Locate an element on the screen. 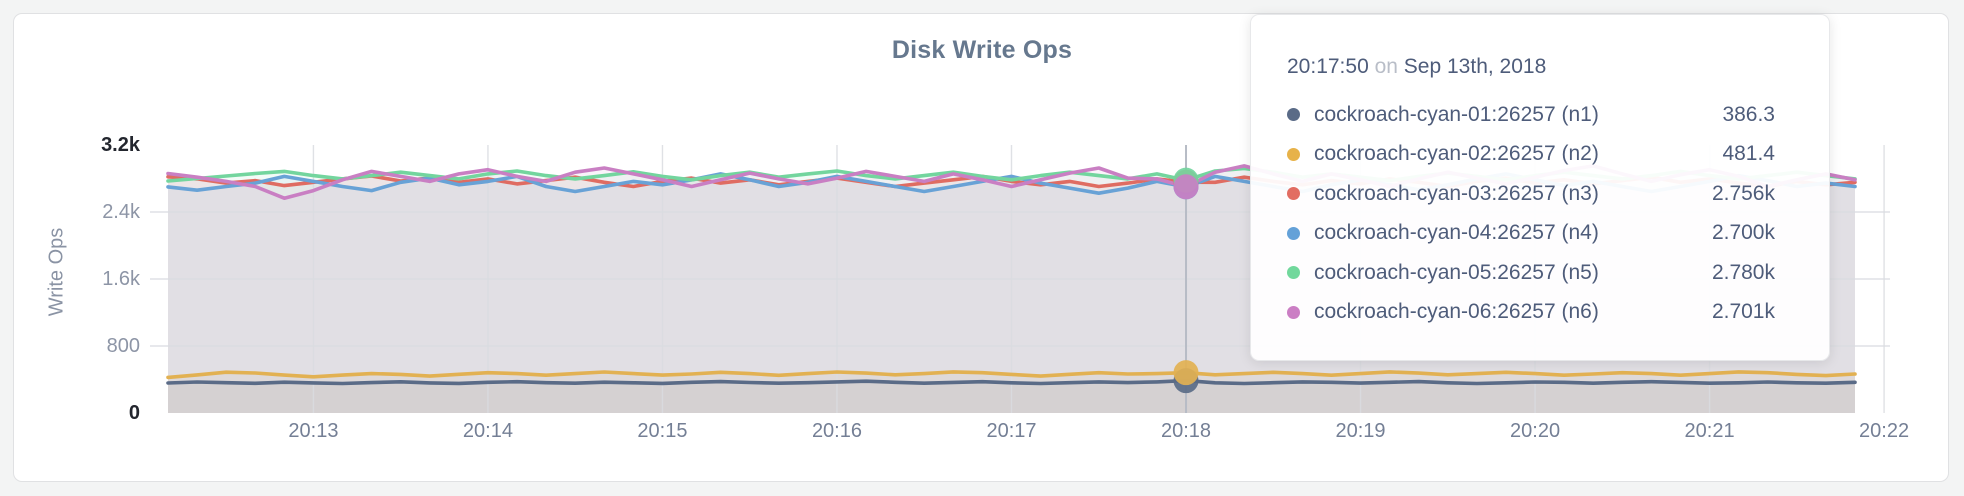 The height and width of the screenshot is (496, 1964). tooltip-series-label: cockroach-cyan-01:26257 (n1) is located at coordinates (1456, 114).